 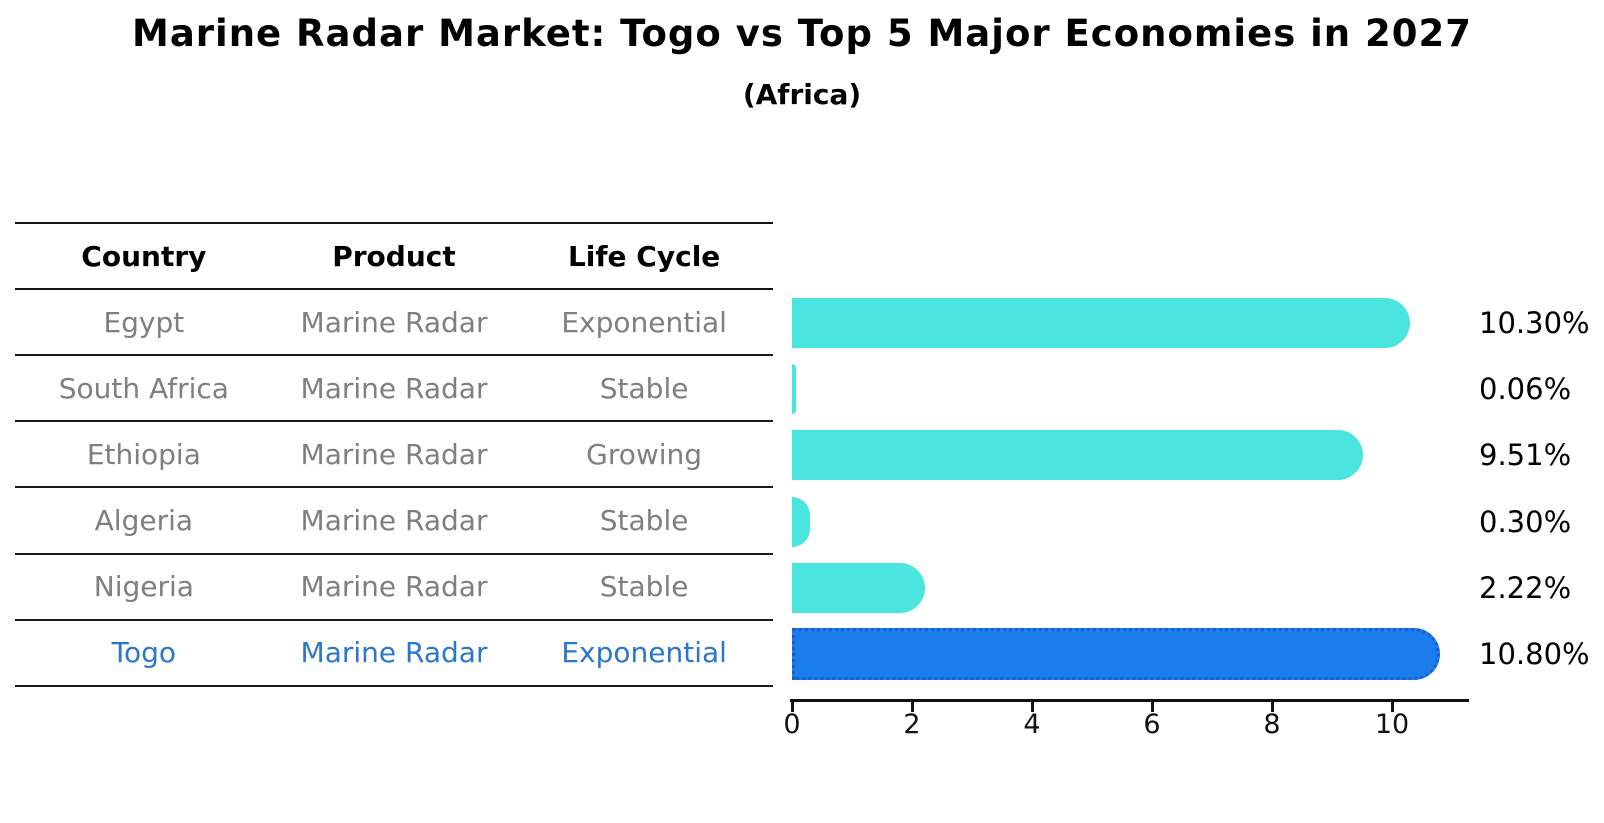 What do you see at coordinates (1032, 724) in the screenshot?
I see `x-tick-label: 4` at bounding box center [1032, 724].